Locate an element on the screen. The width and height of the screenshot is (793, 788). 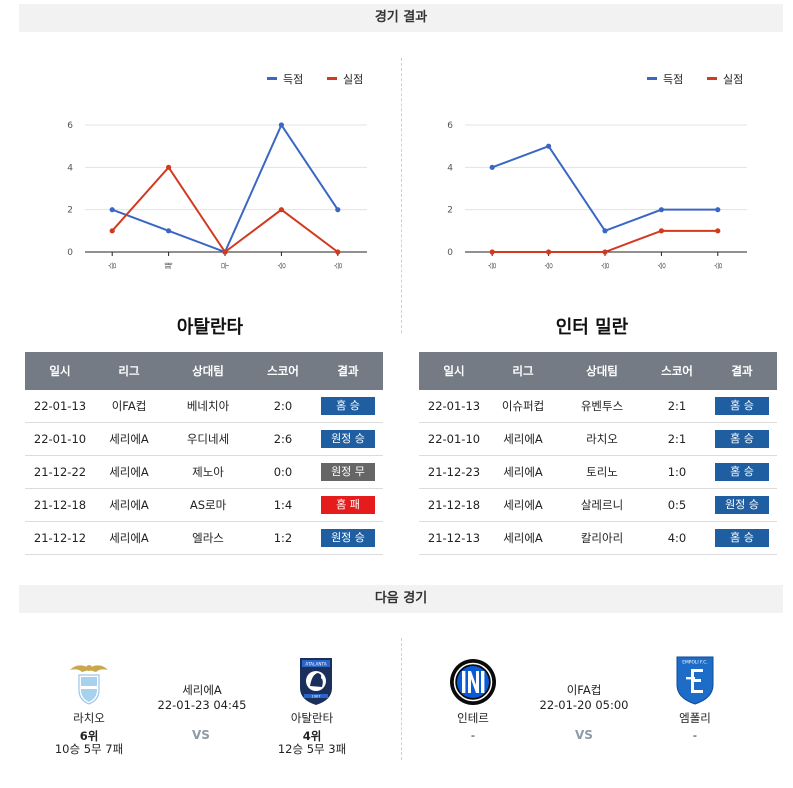
next-left-league: 세리에A is located at coordinates (202, 690).